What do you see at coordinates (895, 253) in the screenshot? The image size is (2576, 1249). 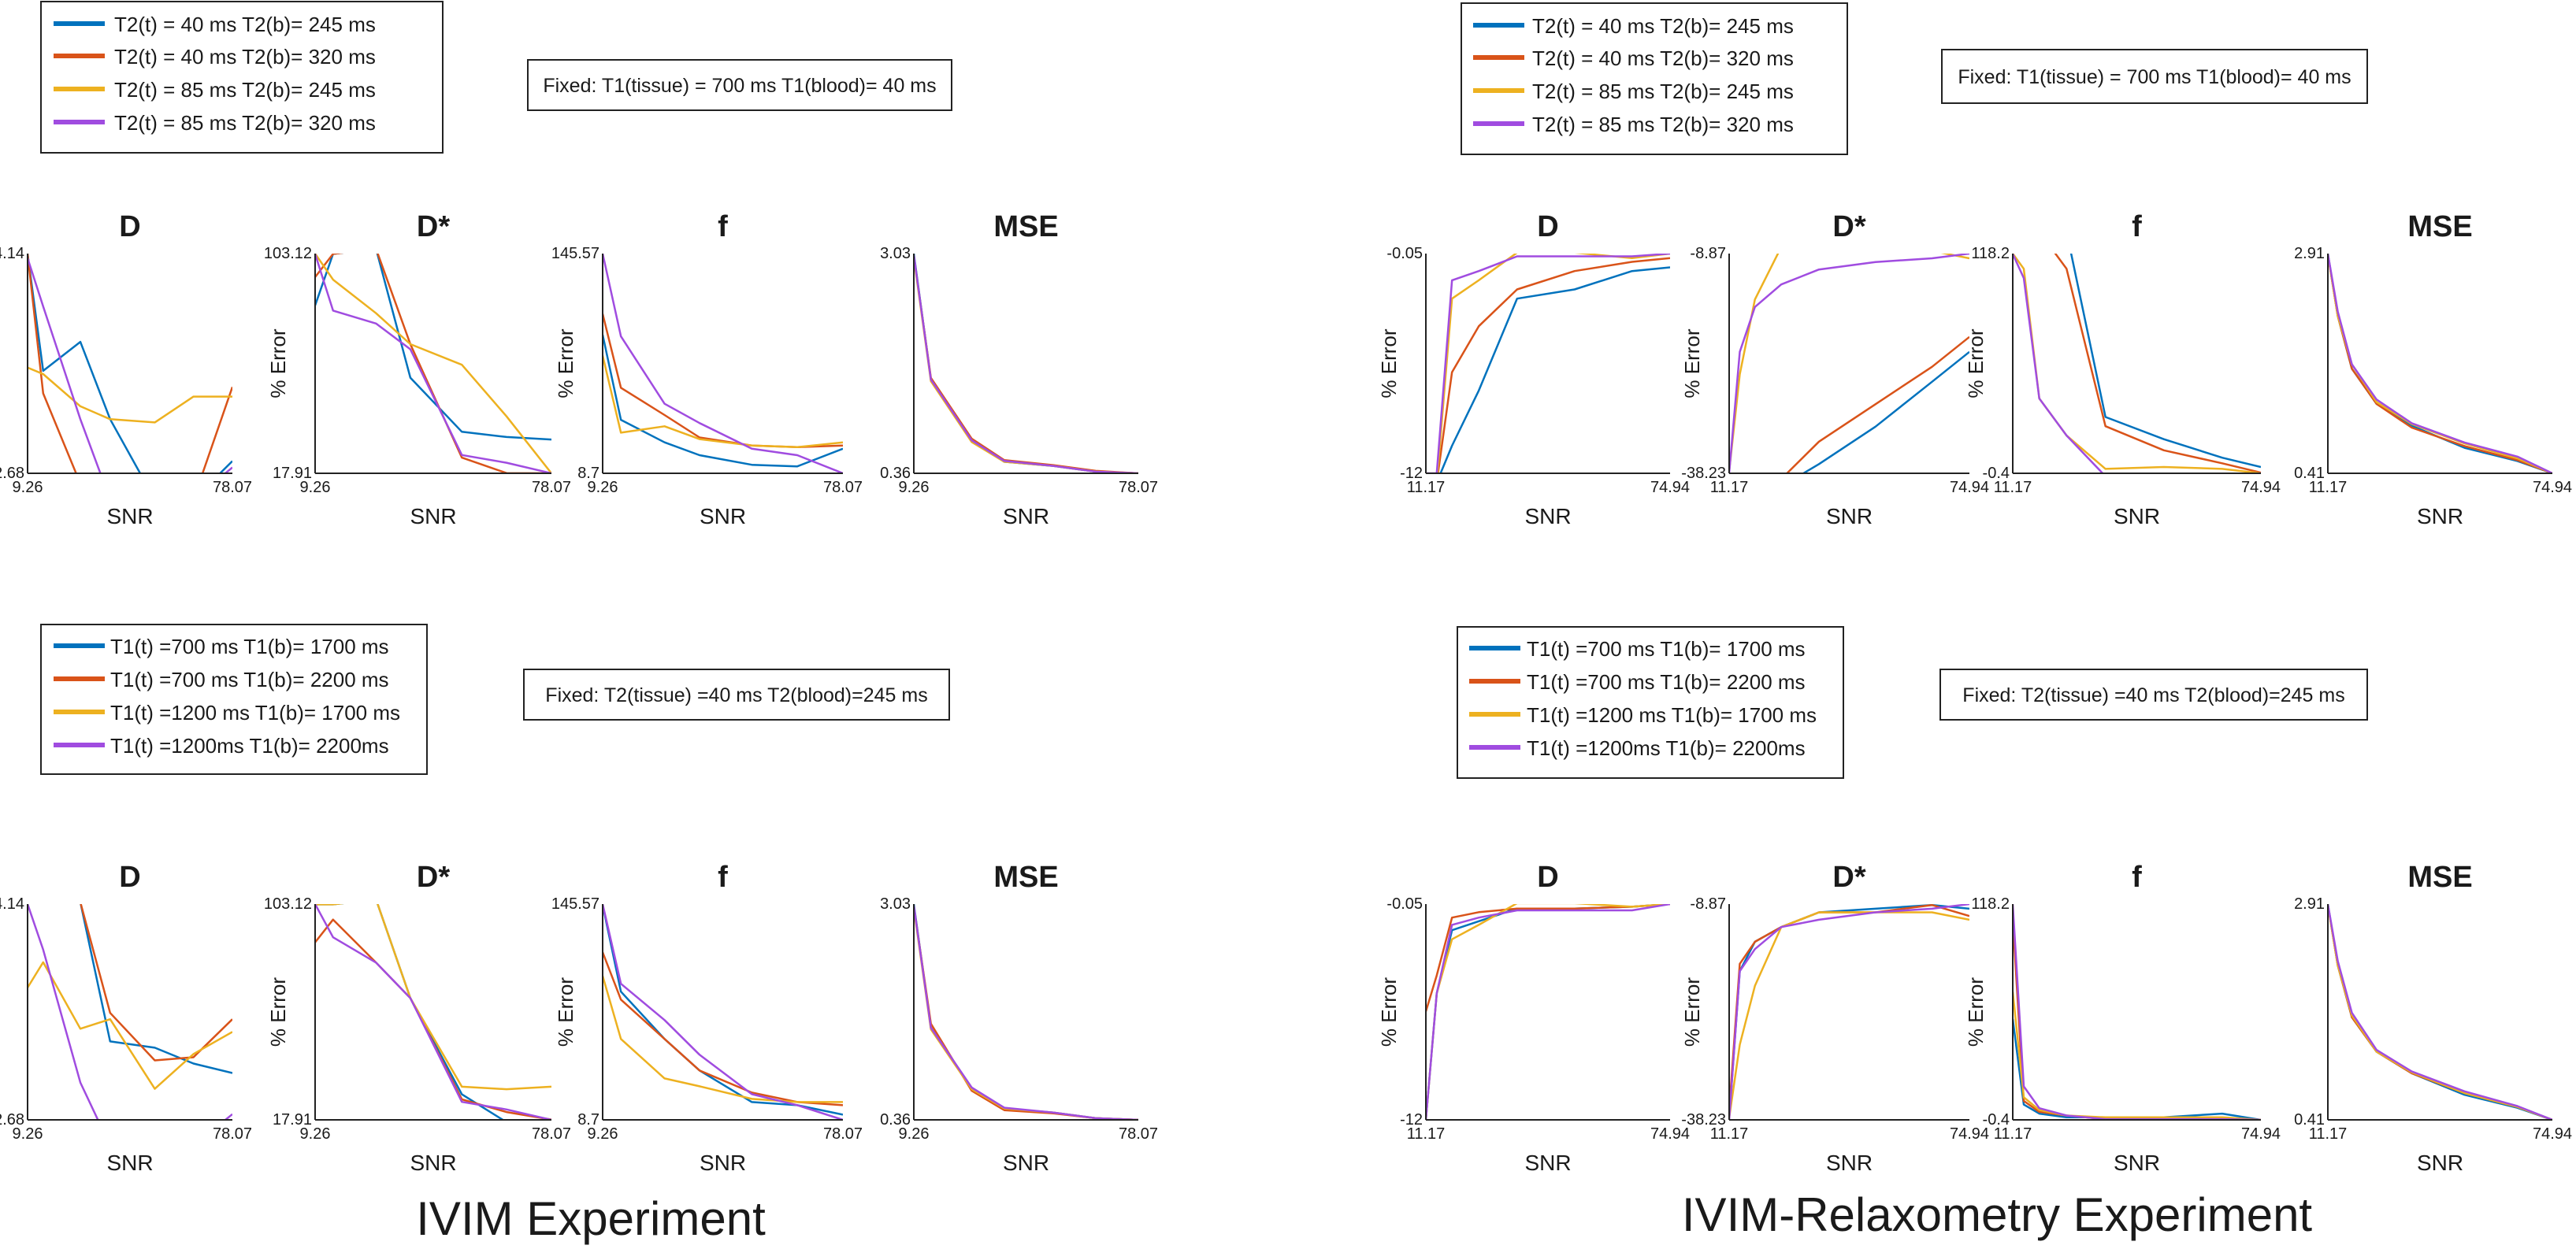 I see `y-tick-label: 3.03` at bounding box center [895, 253].